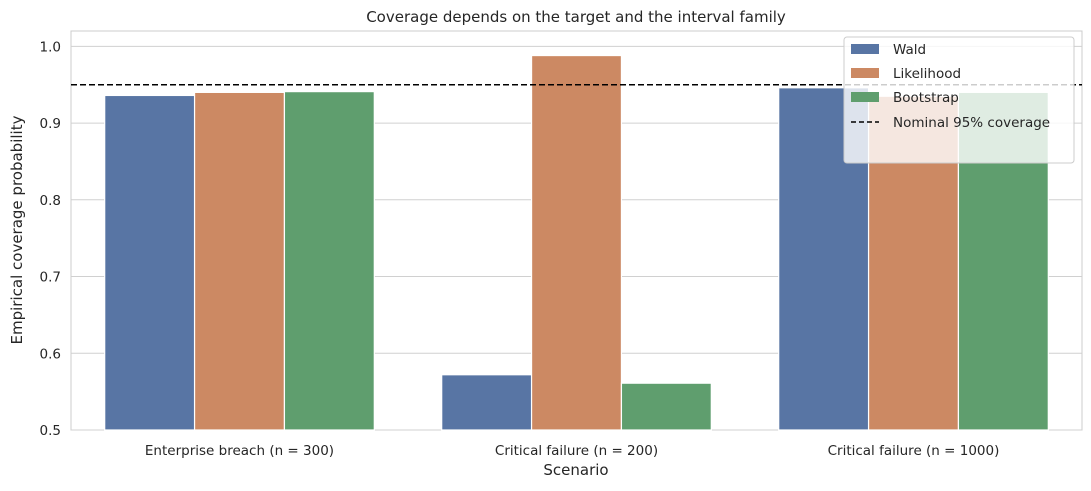 Image resolution: width=1091 pixels, height=491 pixels. Describe the element at coordinates (926, 98) in the screenshot. I see `legend-label-bootstrap: Bootstrap` at that location.